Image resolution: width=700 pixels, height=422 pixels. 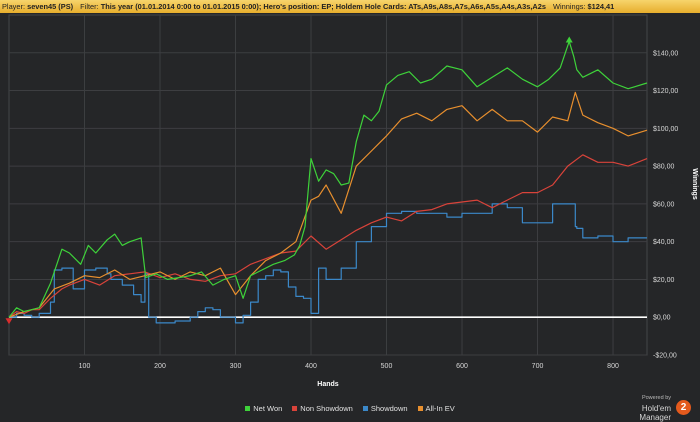 What do you see at coordinates (569, 39) in the screenshot?
I see `max-winnings-marker` at bounding box center [569, 39].